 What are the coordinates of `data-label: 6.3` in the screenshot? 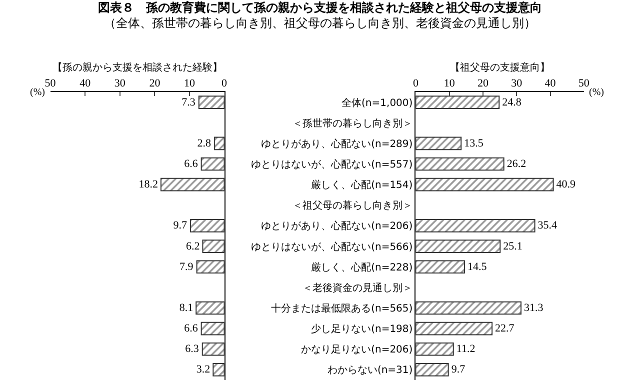 It's located at (192, 349).